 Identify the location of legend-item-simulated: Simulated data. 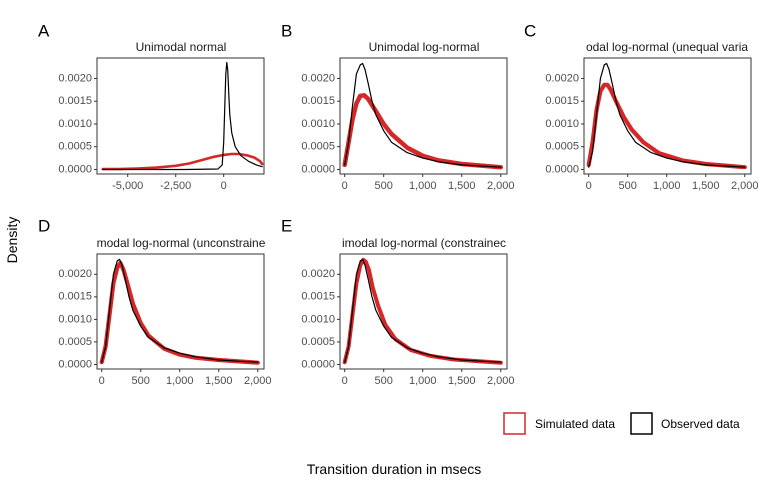
(559, 423).